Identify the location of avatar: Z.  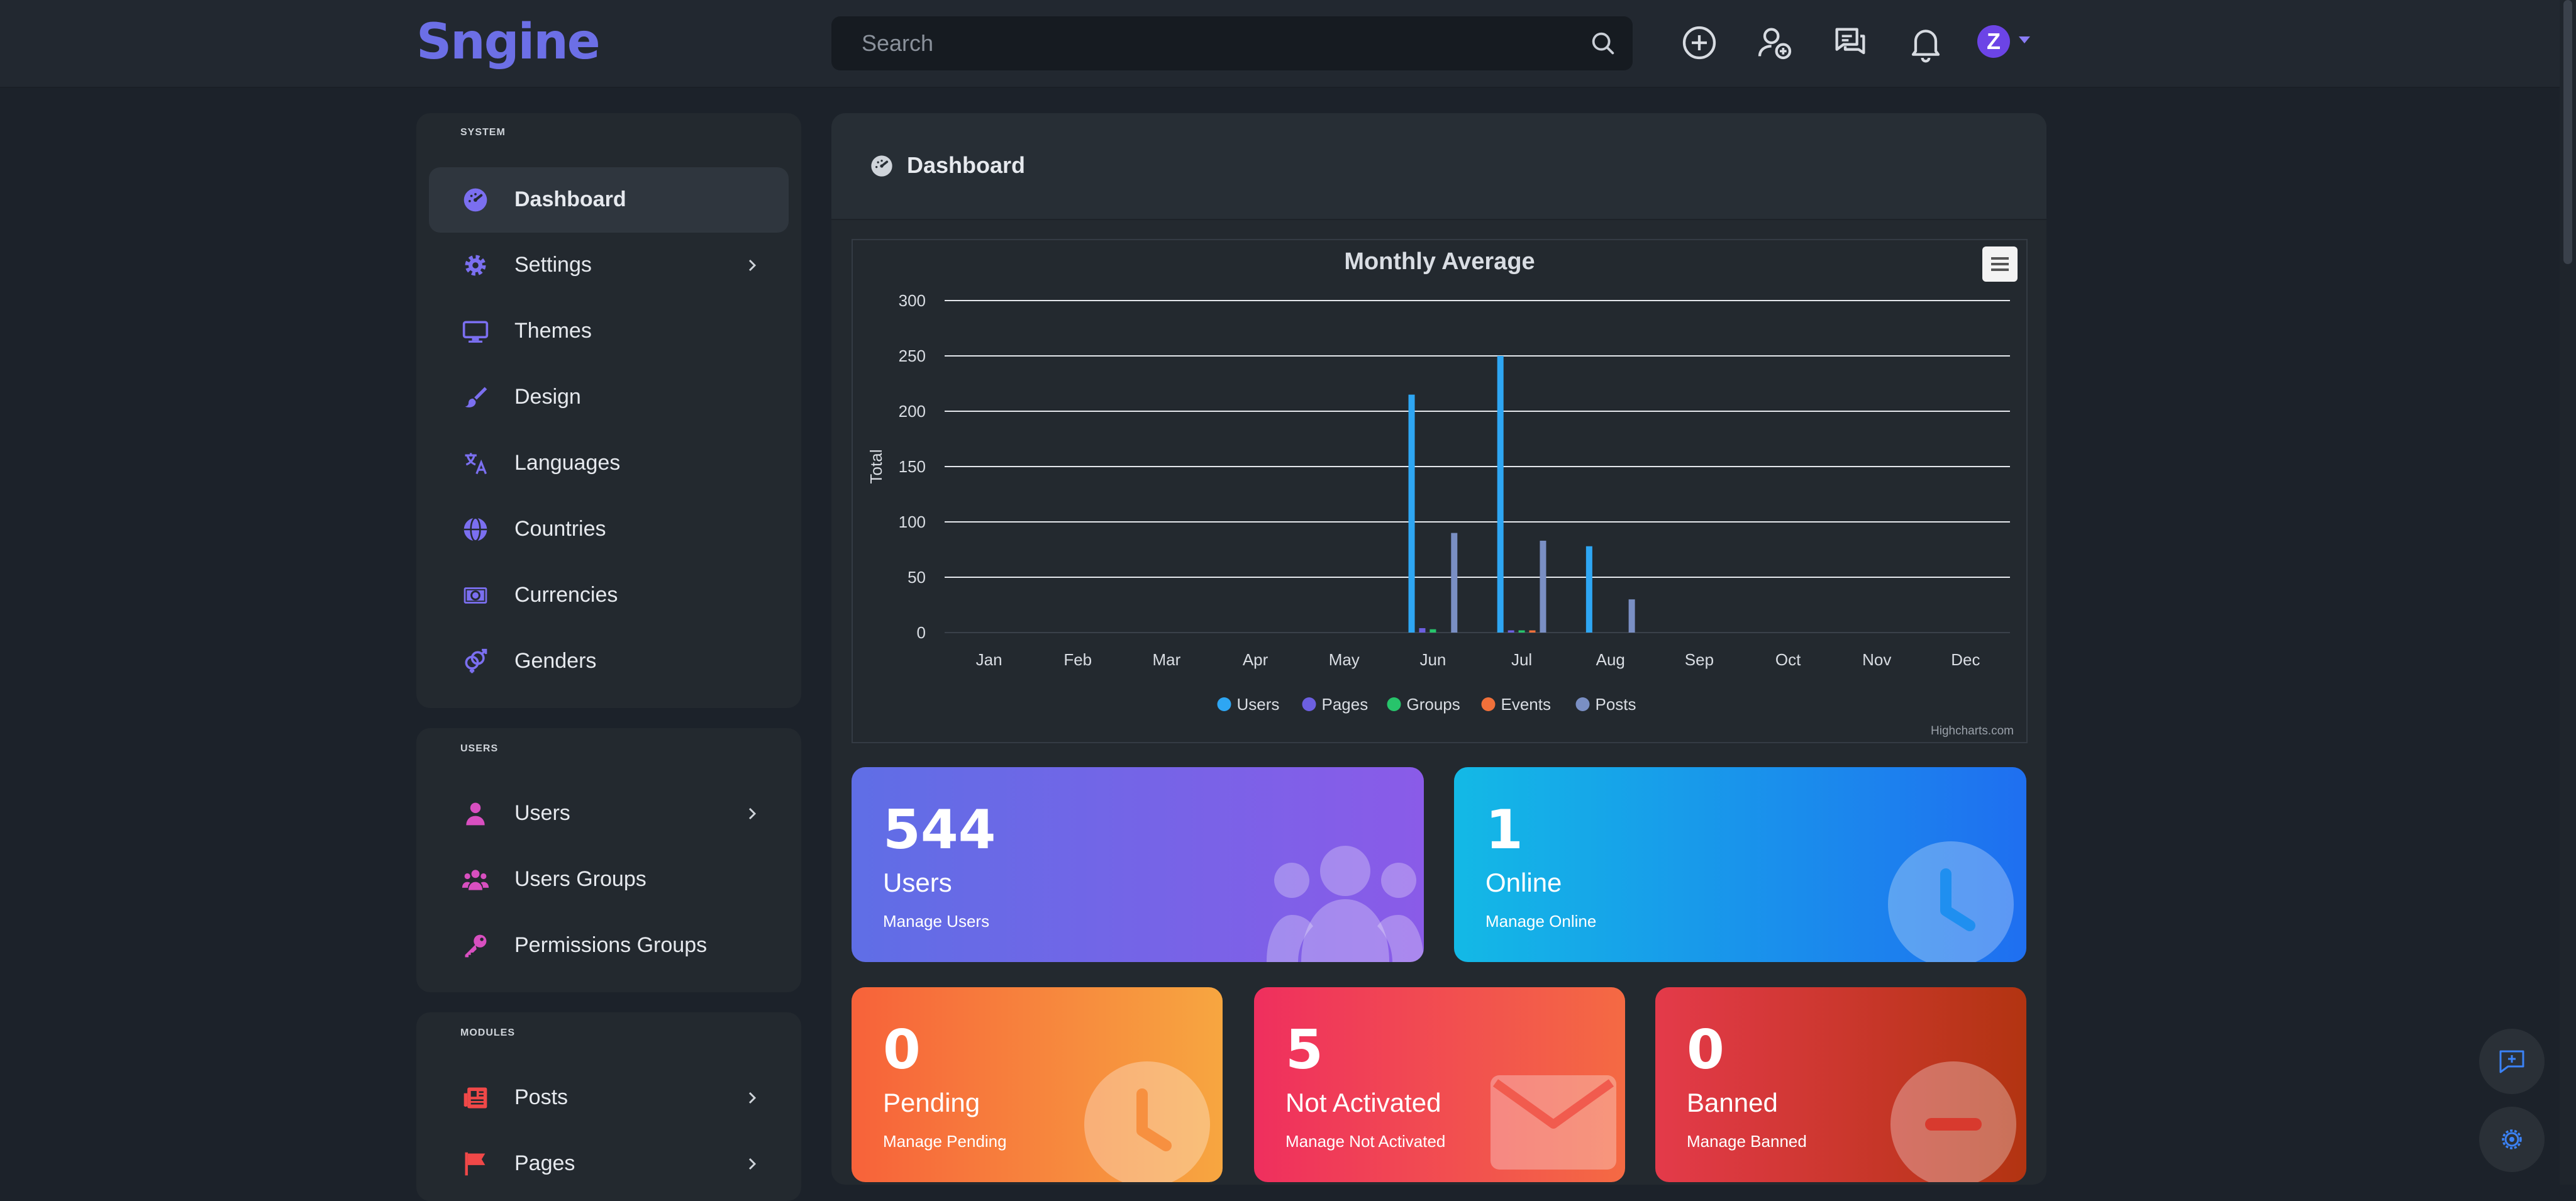
(1993, 41).